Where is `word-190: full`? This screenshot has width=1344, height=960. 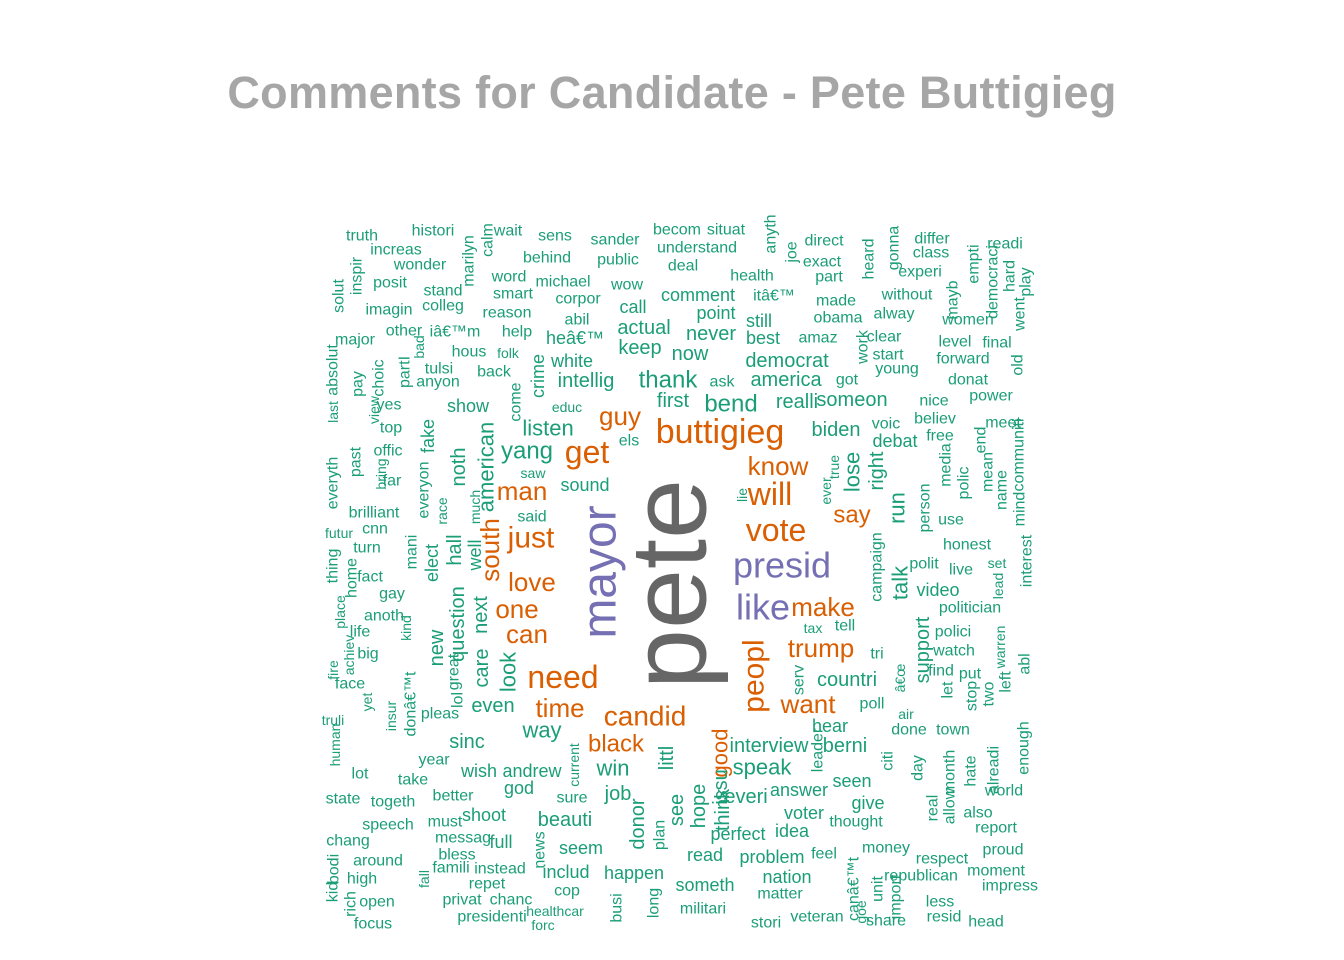 word-190: full is located at coordinates (500, 842).